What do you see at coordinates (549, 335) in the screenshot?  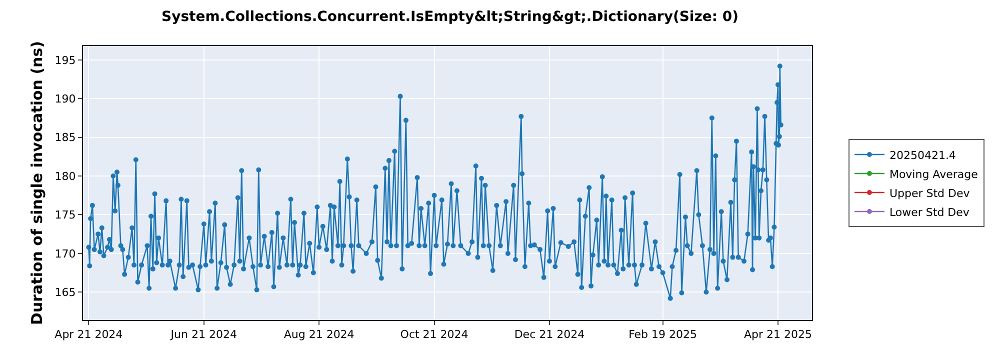 I see `x-tick-label: Dec 21 2024` at bounding box center [549, 335].